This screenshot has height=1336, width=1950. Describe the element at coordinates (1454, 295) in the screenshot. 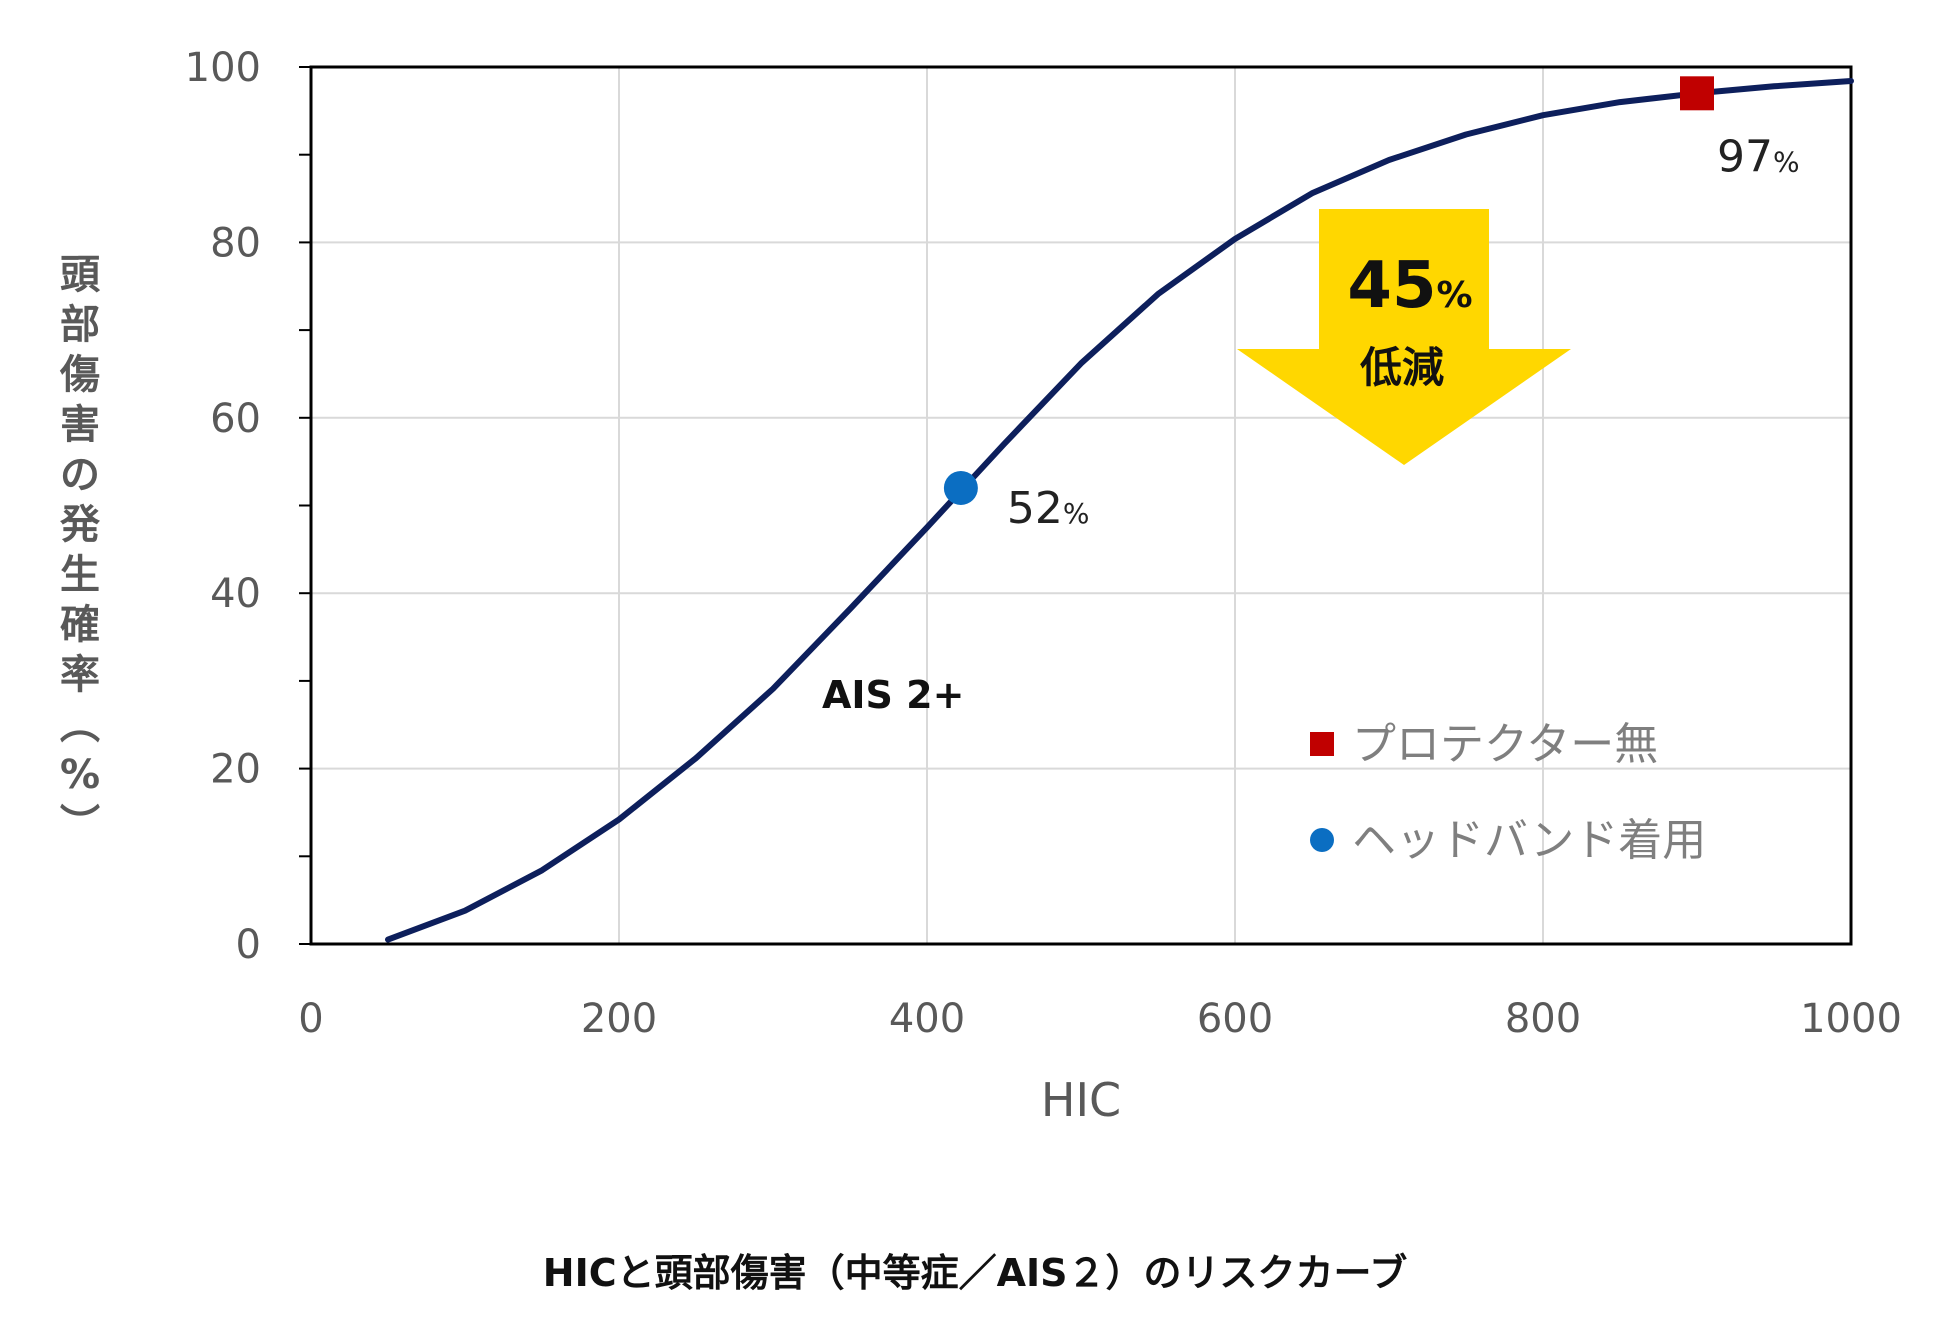

I see `reduction-unit: %` at that location.